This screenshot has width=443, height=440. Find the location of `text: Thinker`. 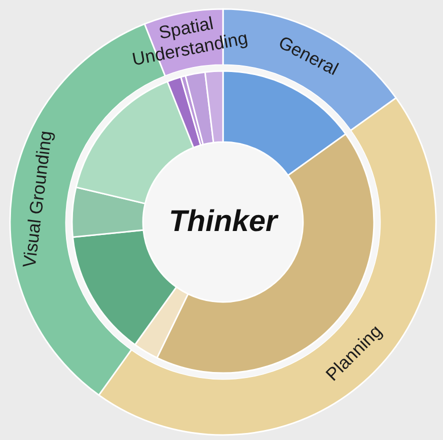

text: Thinker is located at coordinates (224, 221).